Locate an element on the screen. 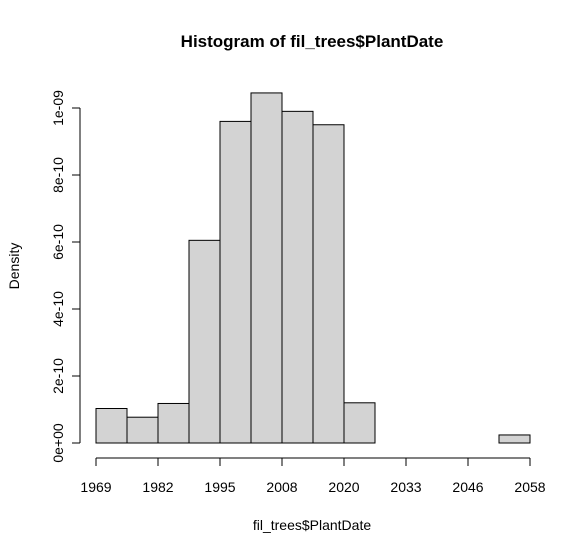 The width and height of the screenshot is (587, 555). y-tick-label: 0e+00 is located at coordinates (58, 443).